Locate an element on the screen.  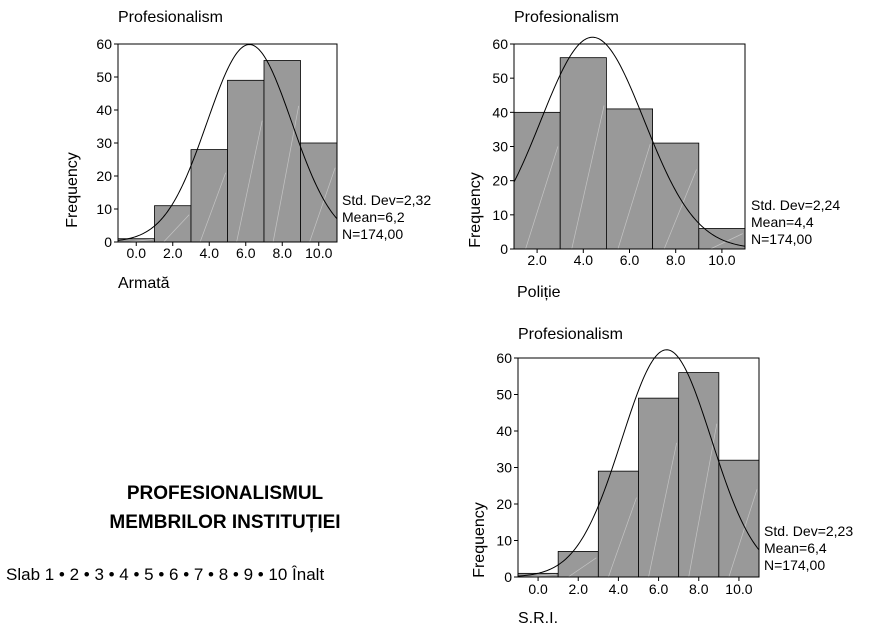
caption-title-line2: MEMBRILOR INSTITUȚIEI is located at coordinates (225, 522).